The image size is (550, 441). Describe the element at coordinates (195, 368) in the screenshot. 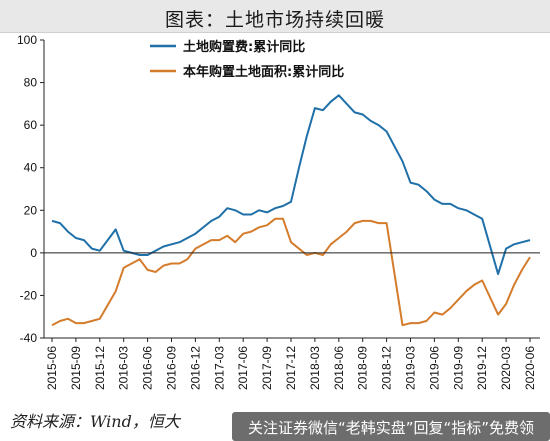

I see `x-tick-label: 2016-12` at that location.